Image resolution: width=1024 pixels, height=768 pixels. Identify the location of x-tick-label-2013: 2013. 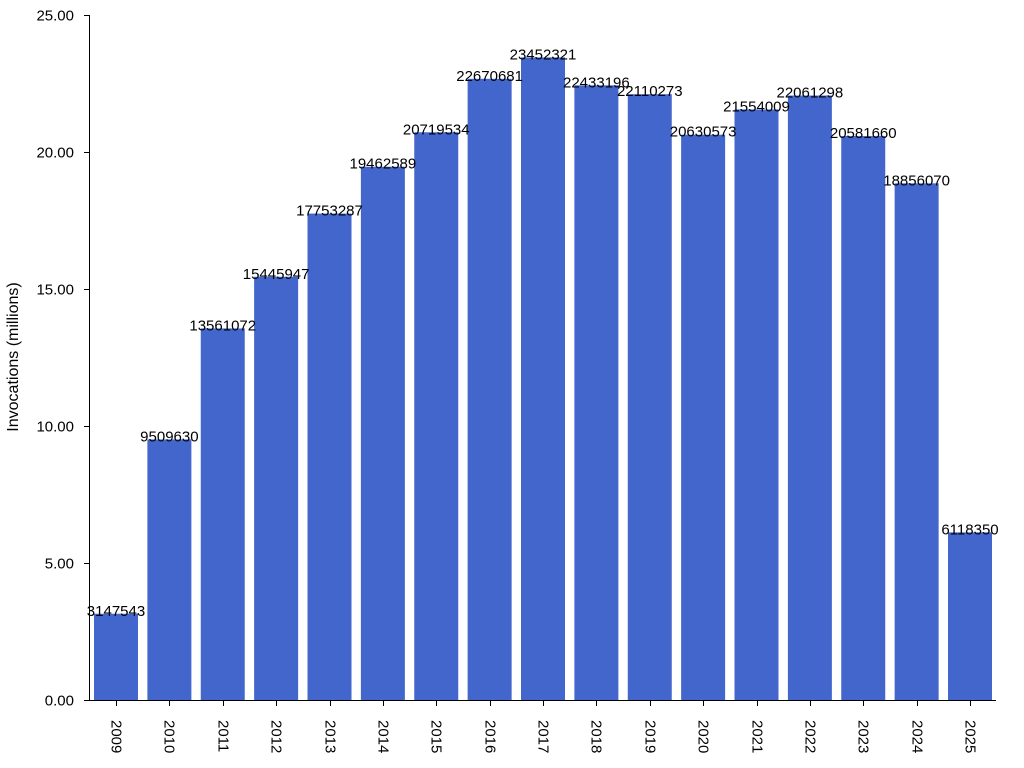
(330, 736).